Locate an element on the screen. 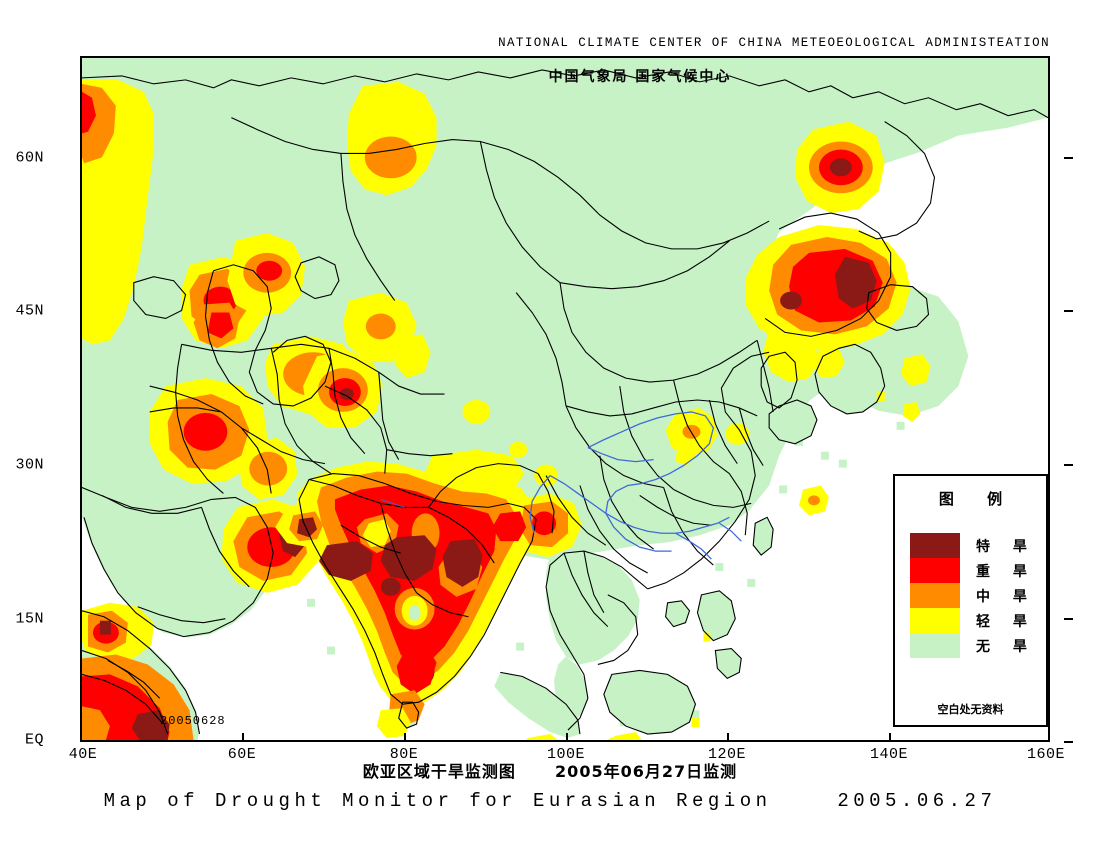 This screenshot has width=1100, height=850. x-tick-mark-60E is located at coordinates (243, 737).